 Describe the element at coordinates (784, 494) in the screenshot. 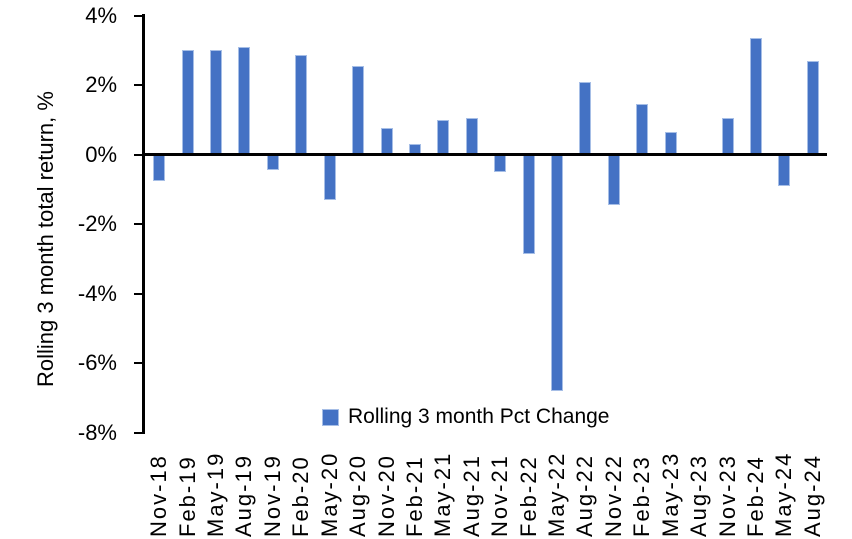

I see `x-axis-label: May-24` at that location.